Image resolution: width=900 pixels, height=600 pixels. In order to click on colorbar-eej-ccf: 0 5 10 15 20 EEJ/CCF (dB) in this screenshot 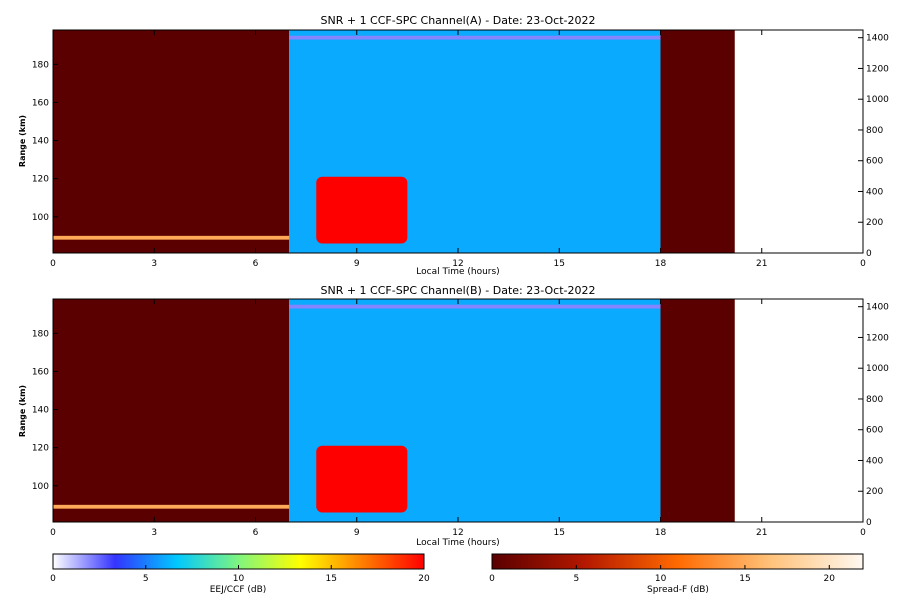, I will do `click(240, 574)`.